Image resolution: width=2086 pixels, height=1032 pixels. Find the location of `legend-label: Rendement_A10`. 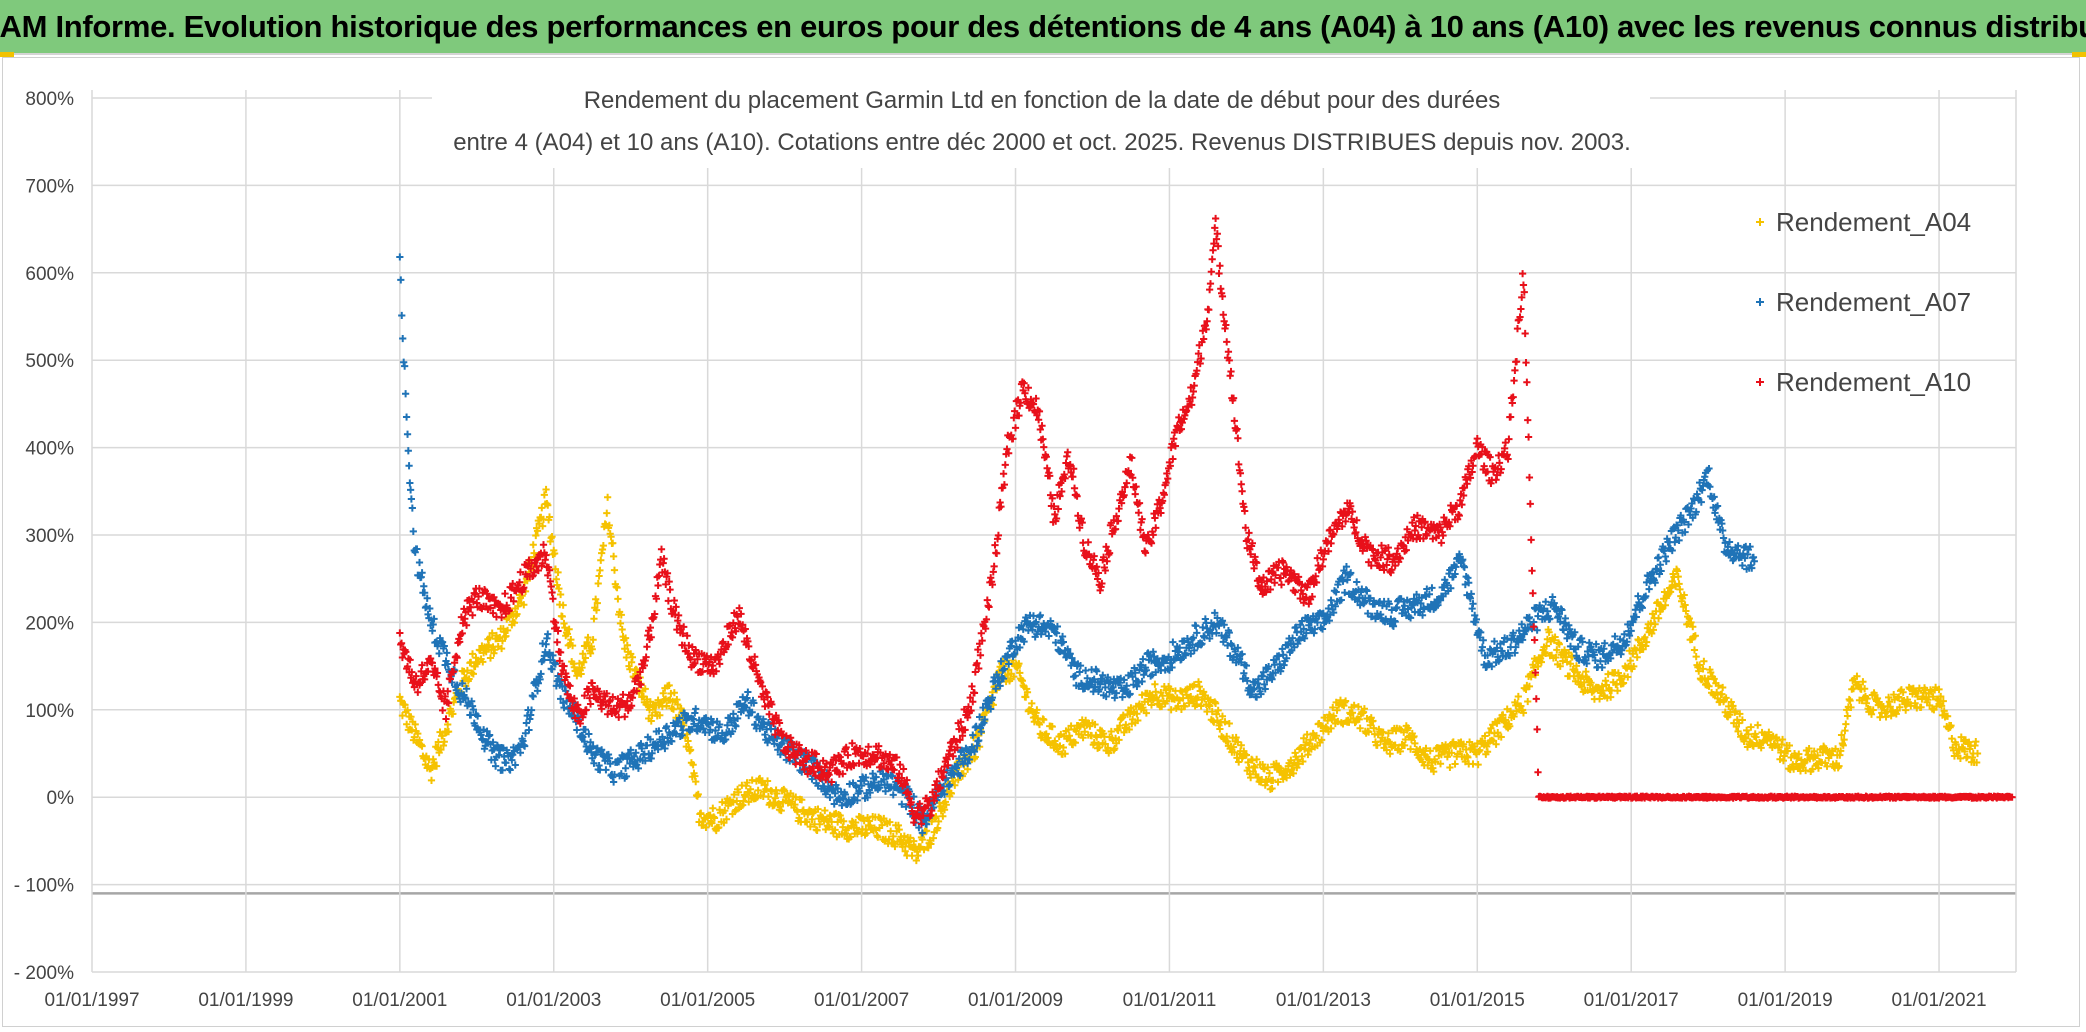

legend-label: Rendement_A10 is located at coordinates (1873, 382).